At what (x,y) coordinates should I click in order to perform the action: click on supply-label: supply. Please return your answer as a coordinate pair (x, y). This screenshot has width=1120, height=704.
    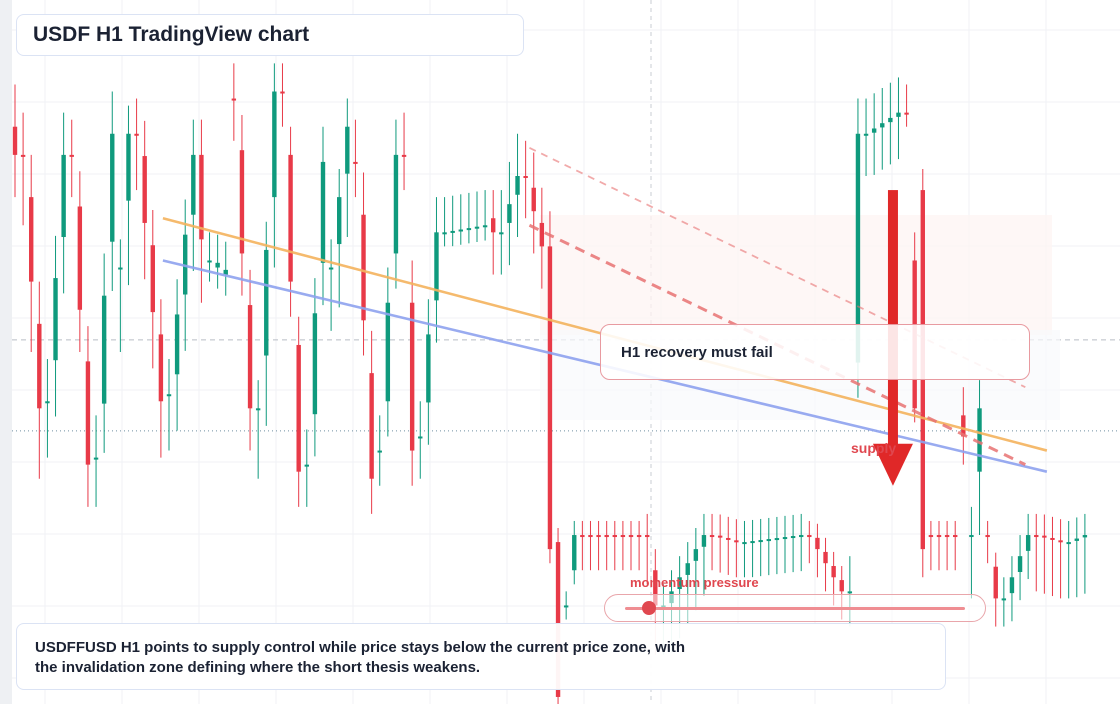
    Looking at the image, I should click on (874, 448).